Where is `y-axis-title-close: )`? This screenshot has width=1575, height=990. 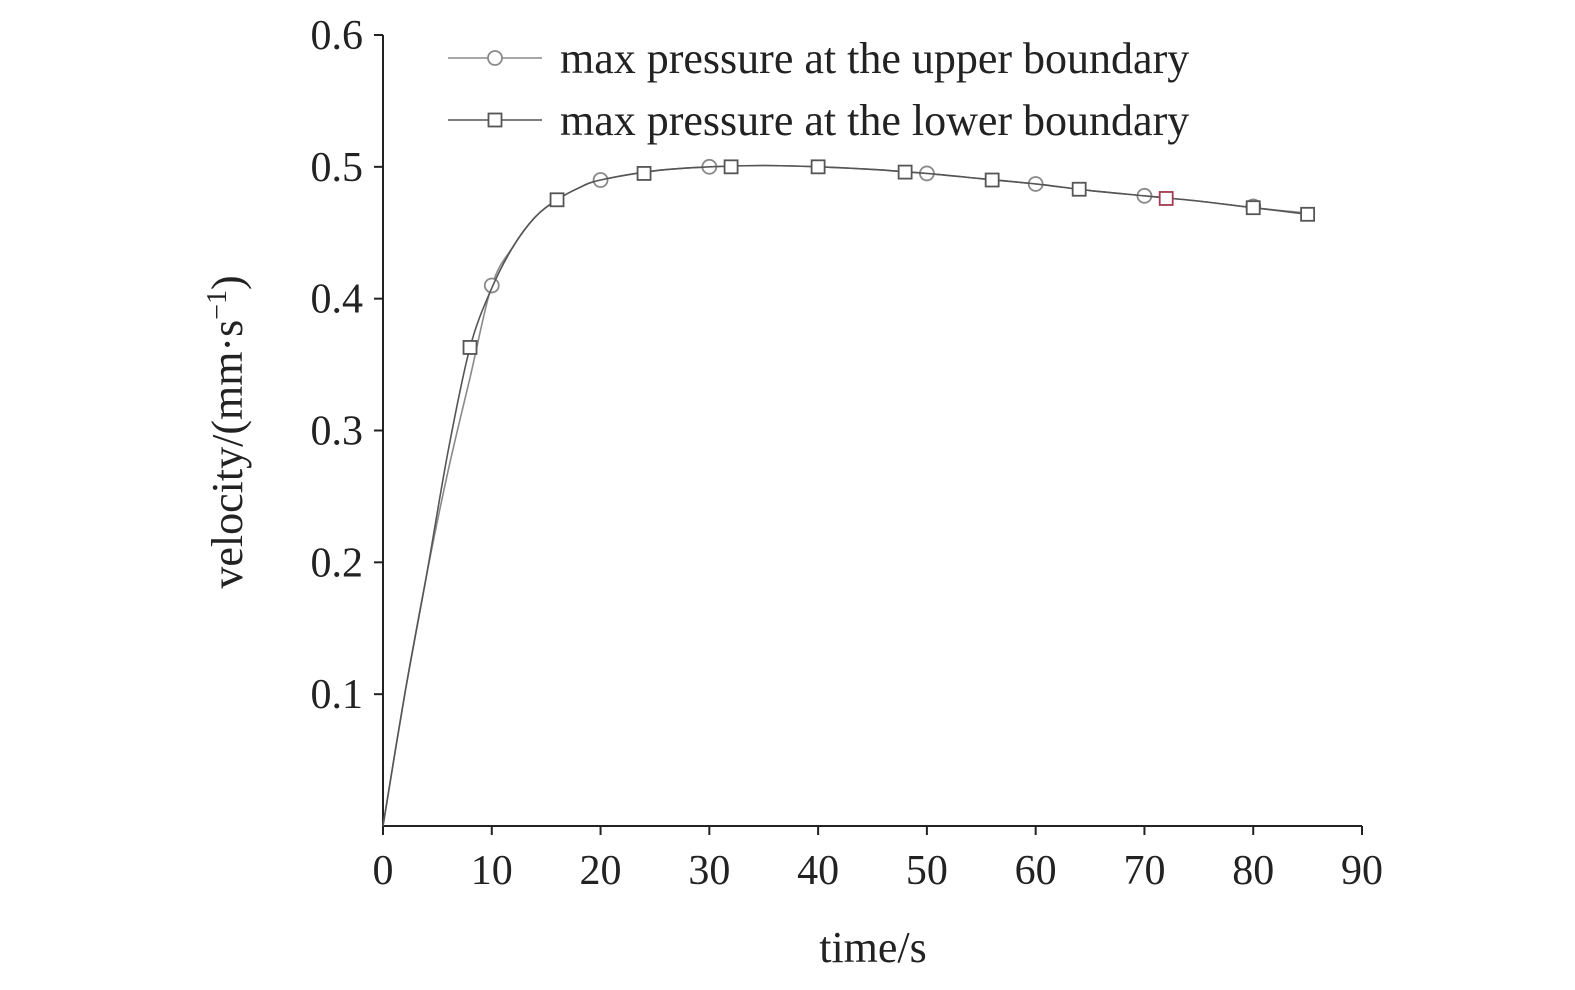 y-axis-title-close: ) is located at coordinates (227, 282).